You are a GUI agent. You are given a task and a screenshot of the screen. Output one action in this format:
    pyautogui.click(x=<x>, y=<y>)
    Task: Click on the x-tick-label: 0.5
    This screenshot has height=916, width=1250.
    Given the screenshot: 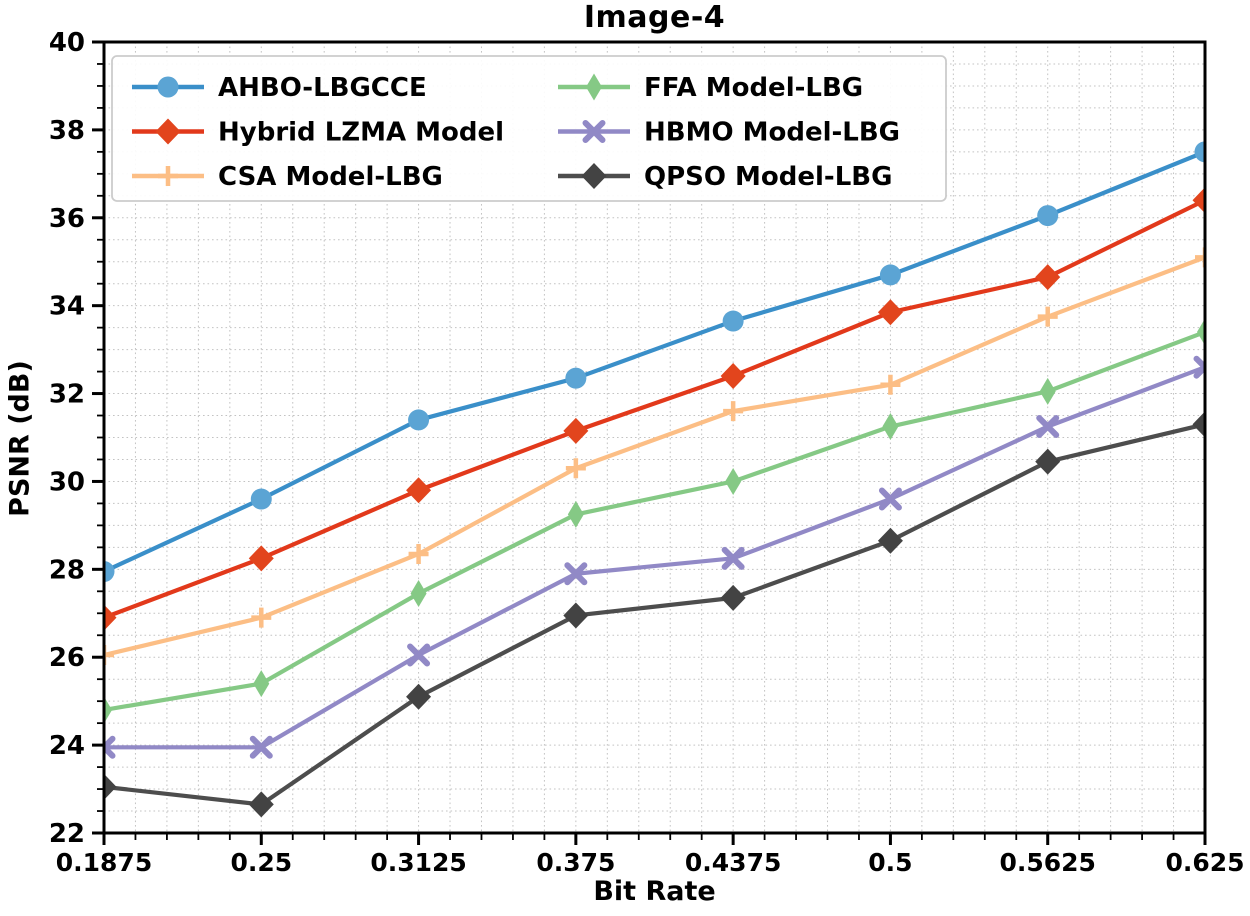 What is the action you would take?
    pyautogui.click(x=890, y=862)
    